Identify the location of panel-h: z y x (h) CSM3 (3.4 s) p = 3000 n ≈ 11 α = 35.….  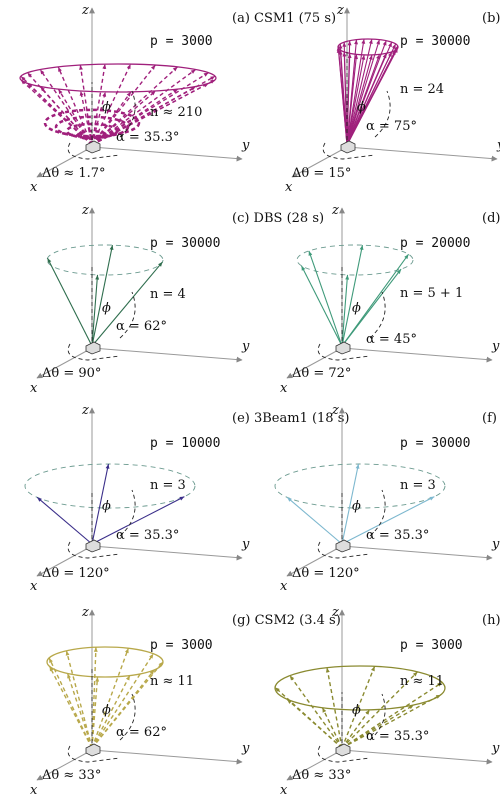
(387, 701).